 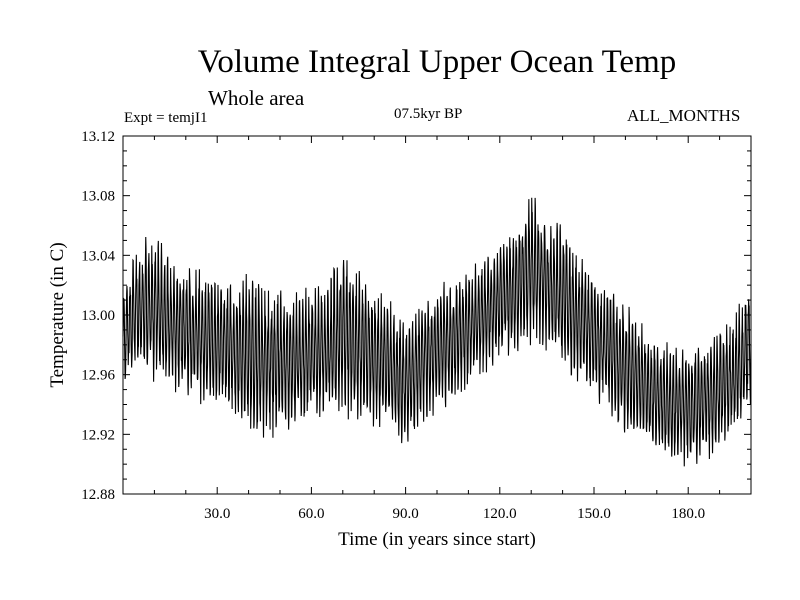 What do you see at coordinates (166, 118) in the screenshot?
I see `experiment-label: Expt = temjI1` at bounding box center [166, 118].